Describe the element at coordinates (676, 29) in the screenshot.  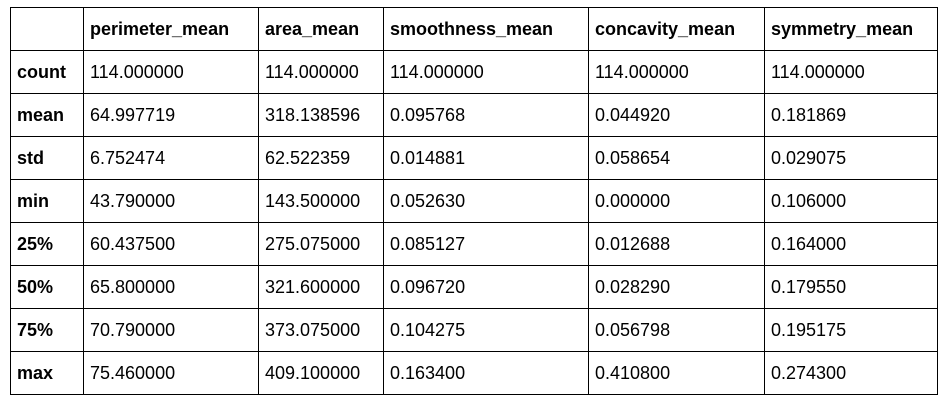
I see `header-cell-concavity-mean: concavity_mean` at that location.